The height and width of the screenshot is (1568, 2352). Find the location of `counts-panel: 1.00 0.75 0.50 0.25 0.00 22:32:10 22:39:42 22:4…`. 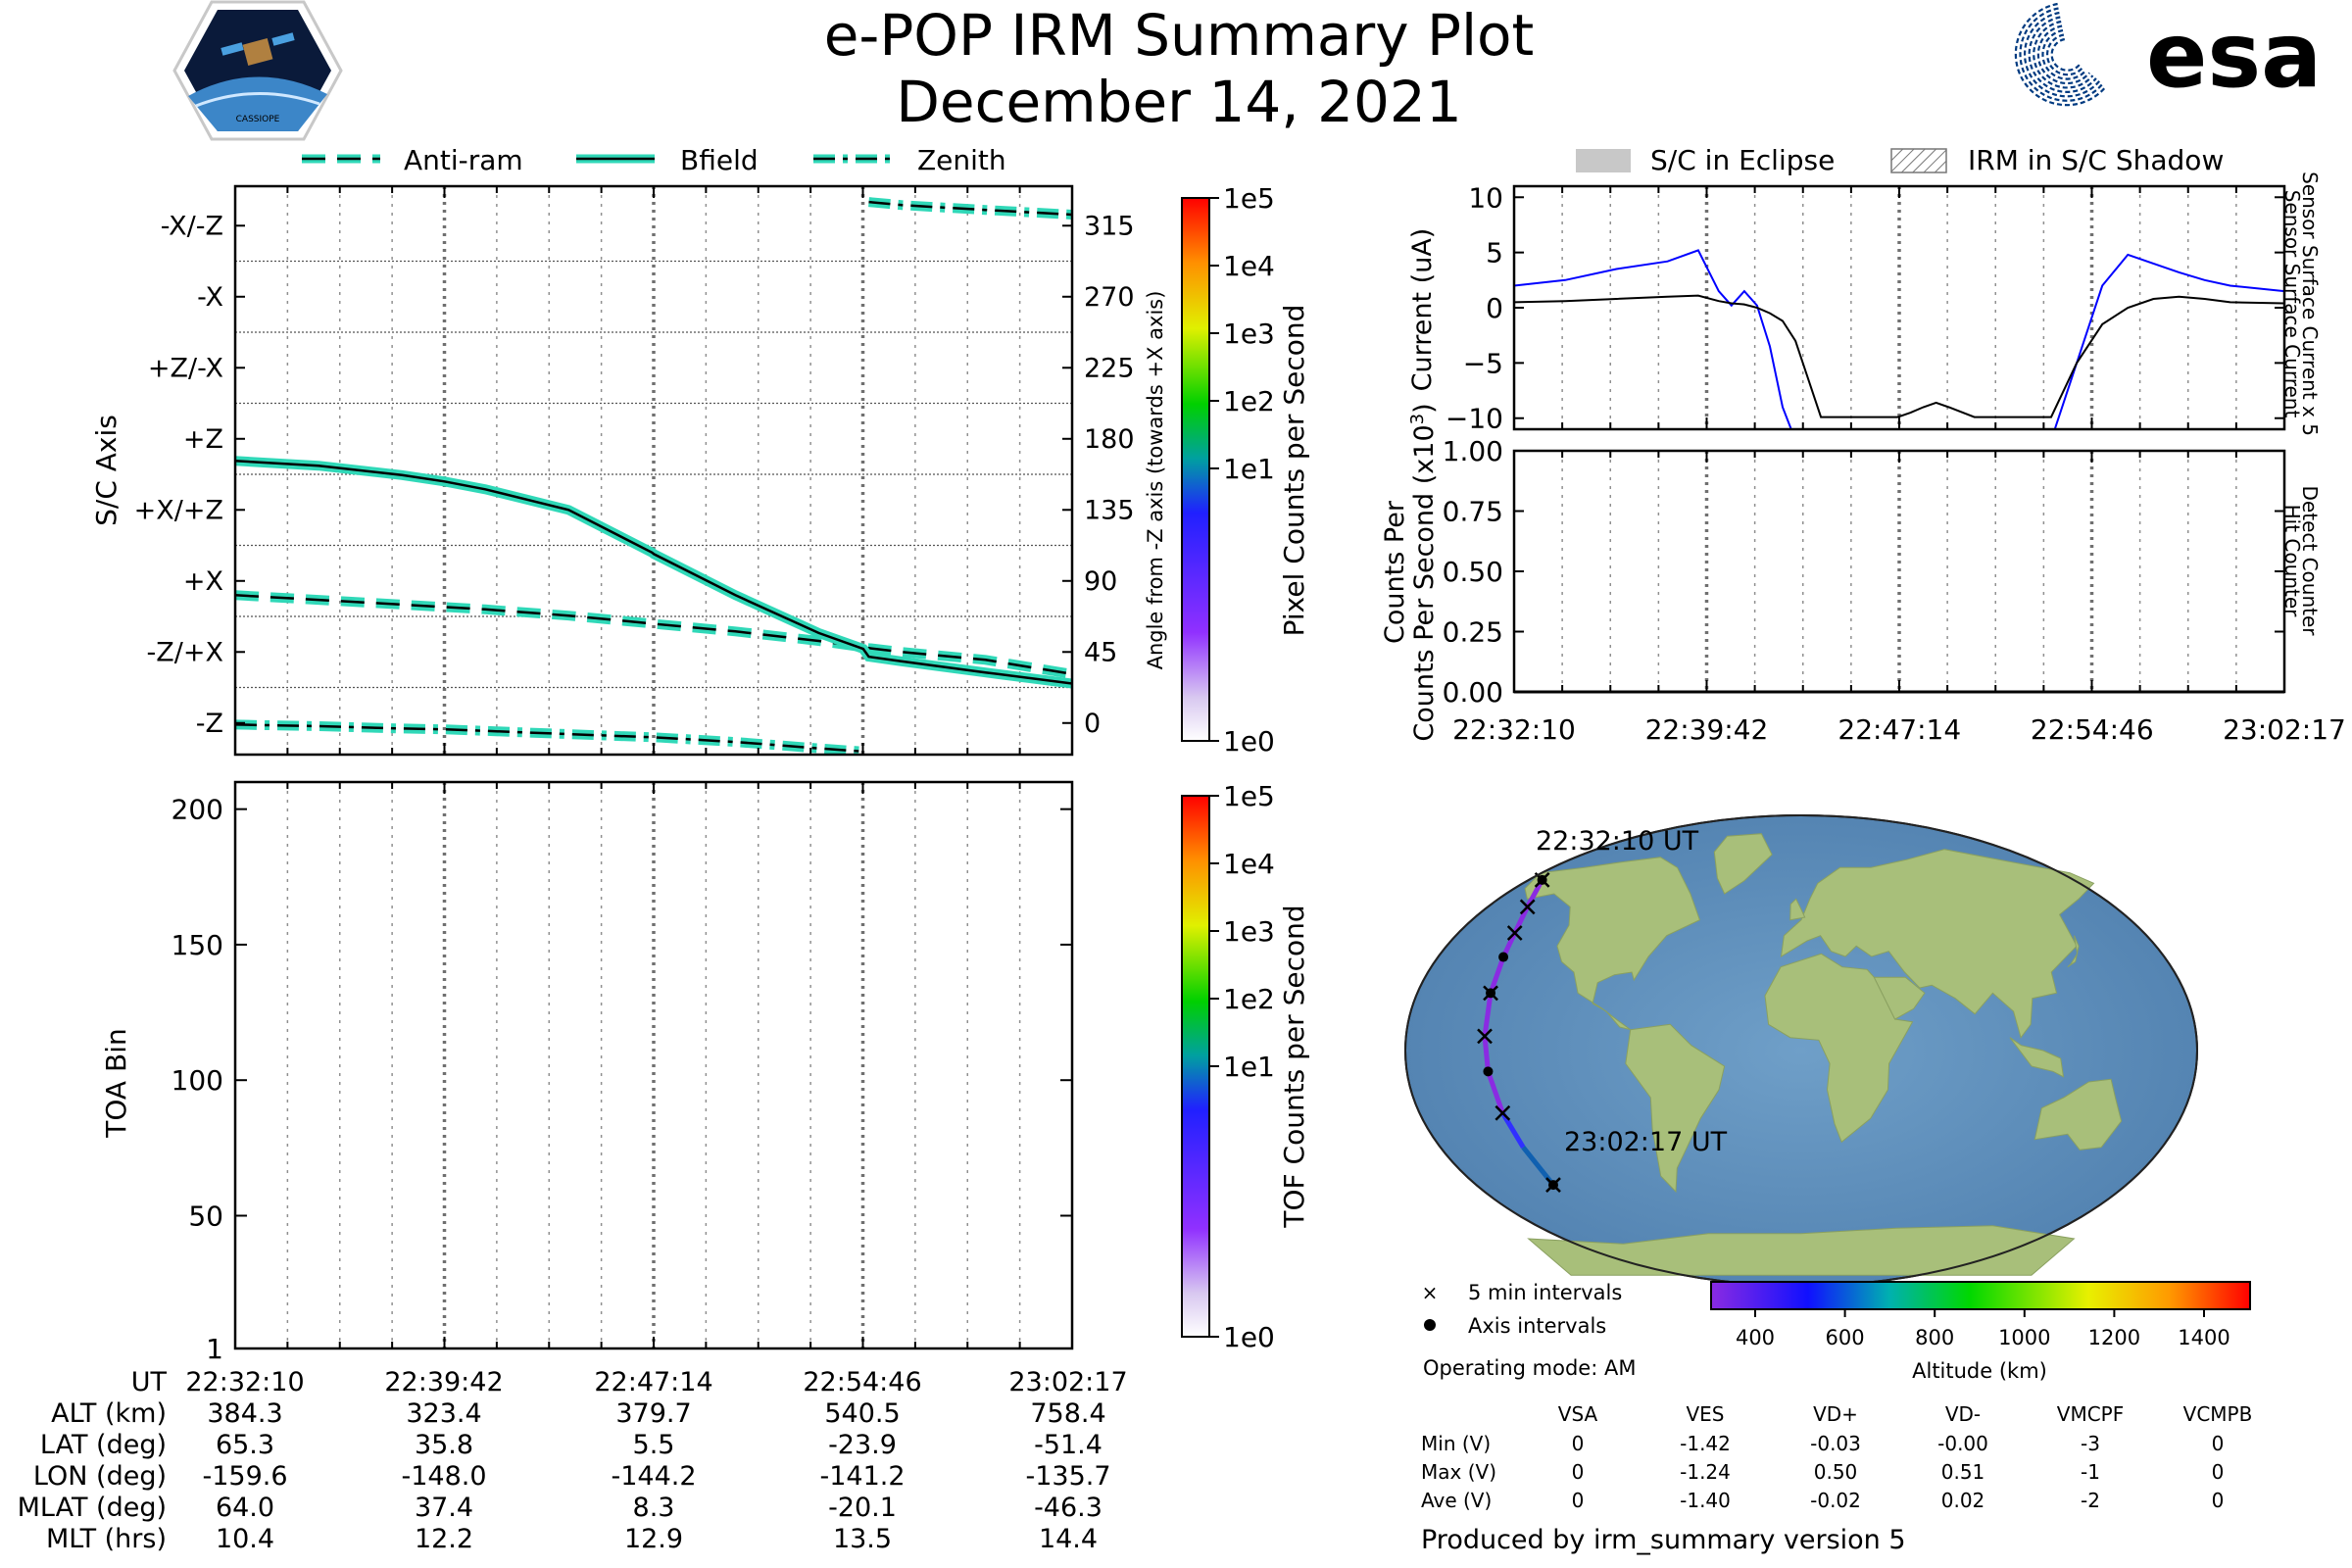

counts-panel: 1.00 0.75 0.50 0.25 0.00 22:32:10 22:39:42 22:4… is located at coordinates (1863, 574).